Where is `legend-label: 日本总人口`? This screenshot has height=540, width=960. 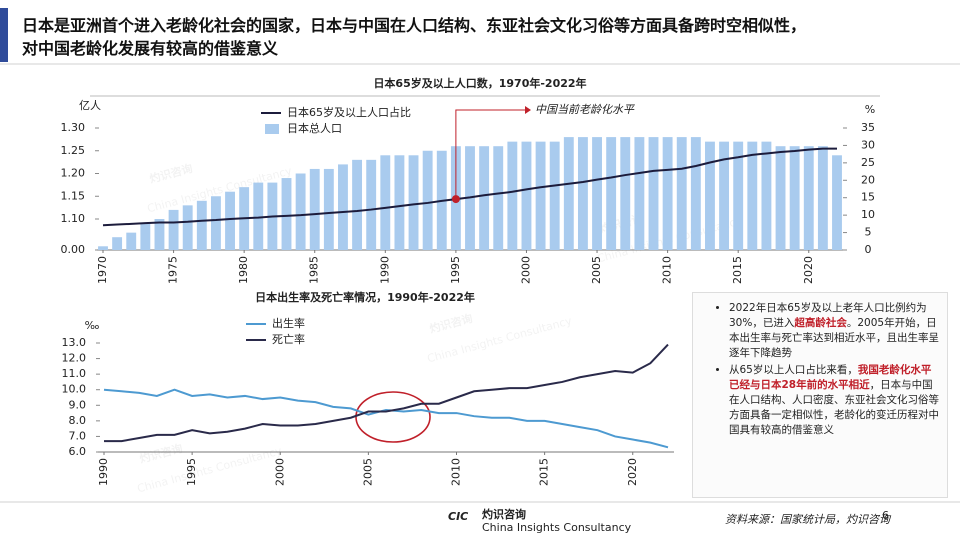 legend-label: 日本总人口 is located at coordinates (314, 128).